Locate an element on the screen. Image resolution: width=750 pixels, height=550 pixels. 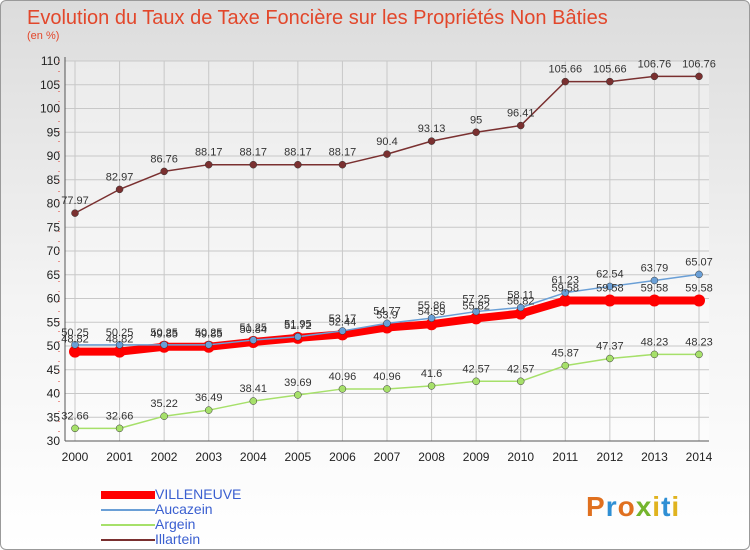
data-label-villeneuve: 50.84 is located at coordinates (254, 330).